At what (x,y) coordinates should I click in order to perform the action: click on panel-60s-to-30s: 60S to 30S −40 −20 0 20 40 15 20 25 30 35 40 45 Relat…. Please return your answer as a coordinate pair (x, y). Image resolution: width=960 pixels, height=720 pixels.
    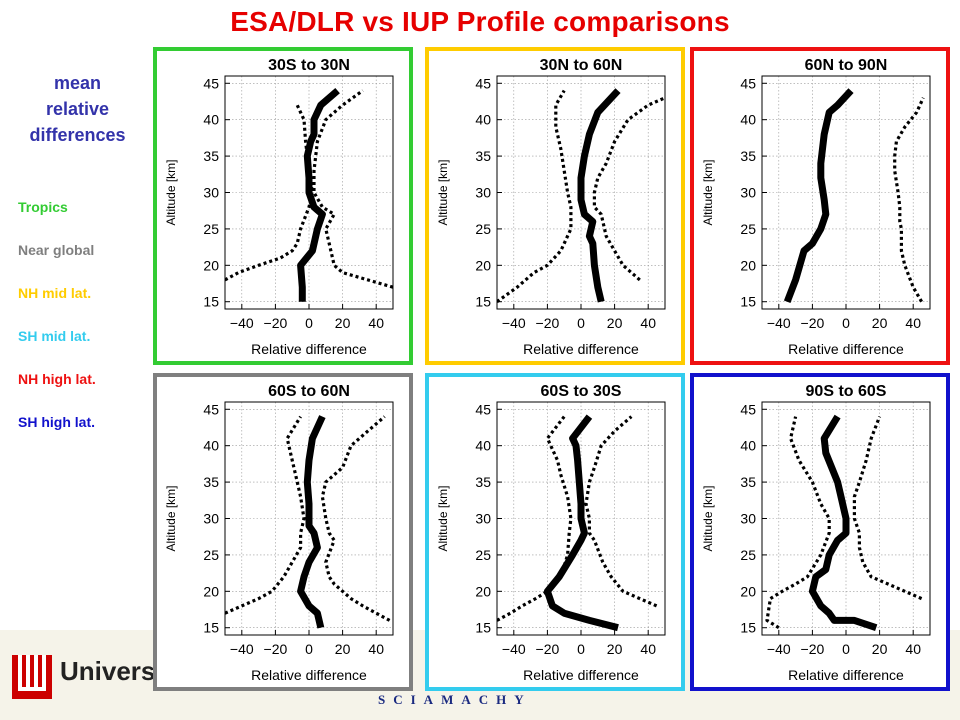
    Looking at the image, I should click on (555, 532).